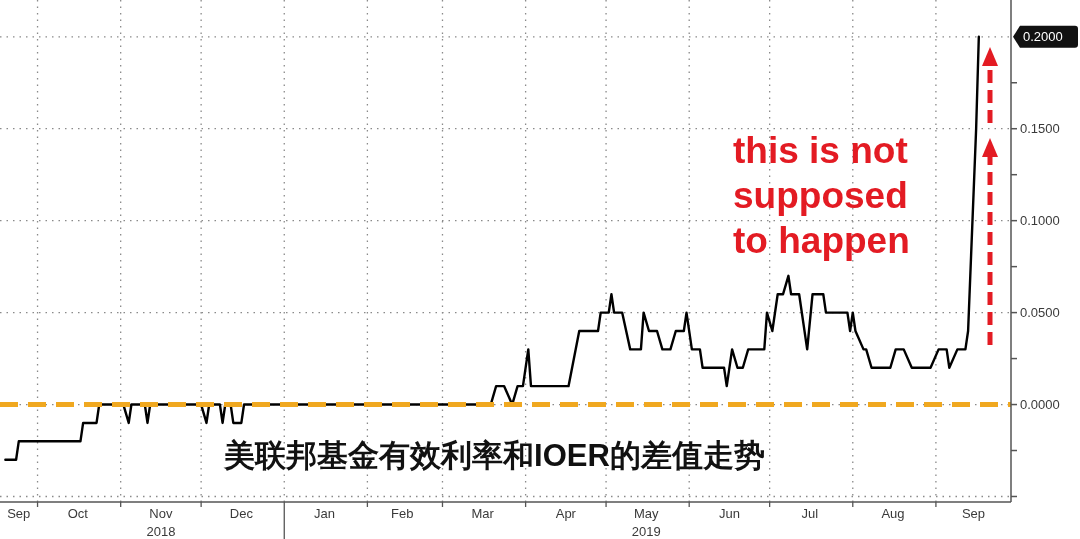  I want to click on y-tick-label: 0.1500, so click(1040, 129).